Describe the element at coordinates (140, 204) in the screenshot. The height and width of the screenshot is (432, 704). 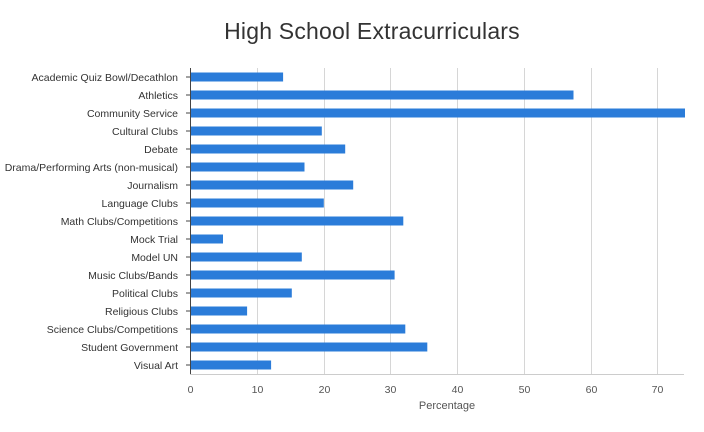
I see `category-label: Language Clubs` at that location.